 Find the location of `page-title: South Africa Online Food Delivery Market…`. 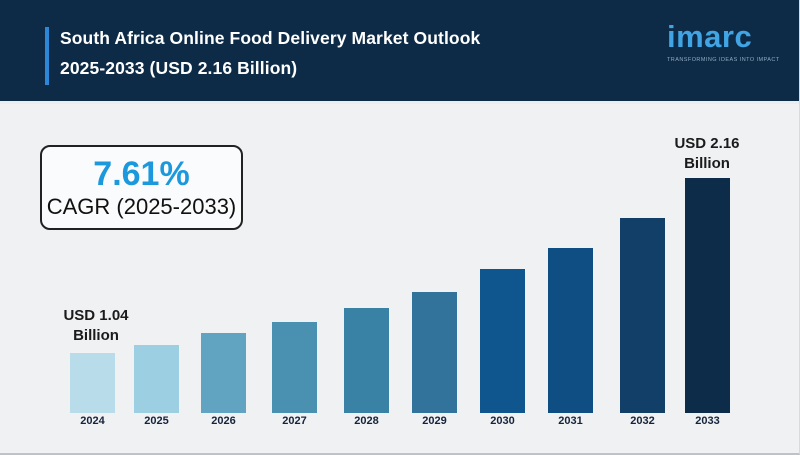

page-title: South Africa Online Food Delivery Market… is located at coordinates (270, 53).